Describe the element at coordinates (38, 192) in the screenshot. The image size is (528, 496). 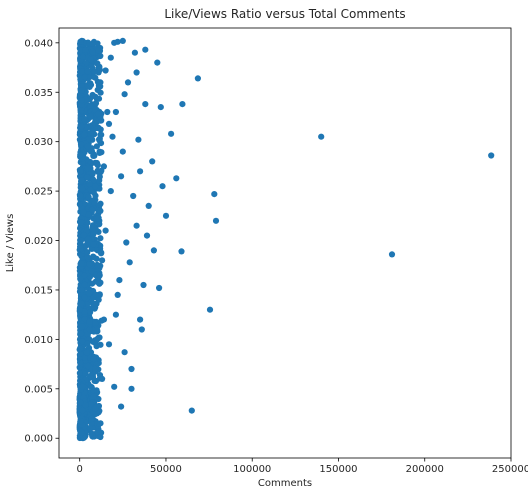
I see `y-tick-label: 0.025` at that location.